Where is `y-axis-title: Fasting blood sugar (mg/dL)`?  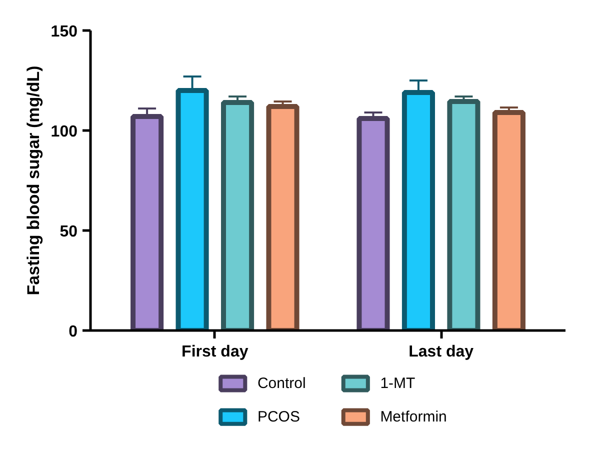
y-axis-title: Fasting blood sugar (mg/dL) is located at coordinates (33, 181).